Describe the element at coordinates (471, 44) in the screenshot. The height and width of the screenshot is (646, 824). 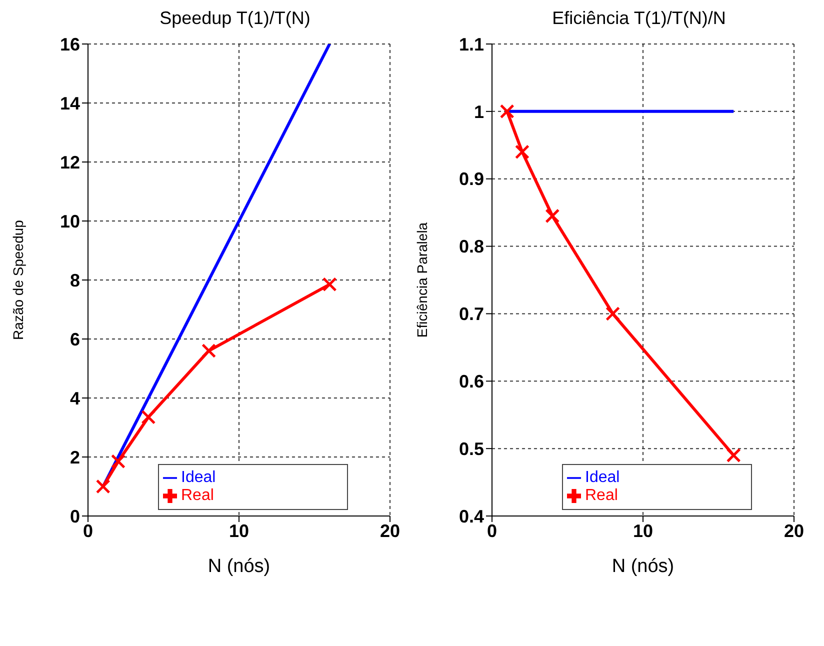
I see `y-tick-label: 1.1` at that location.